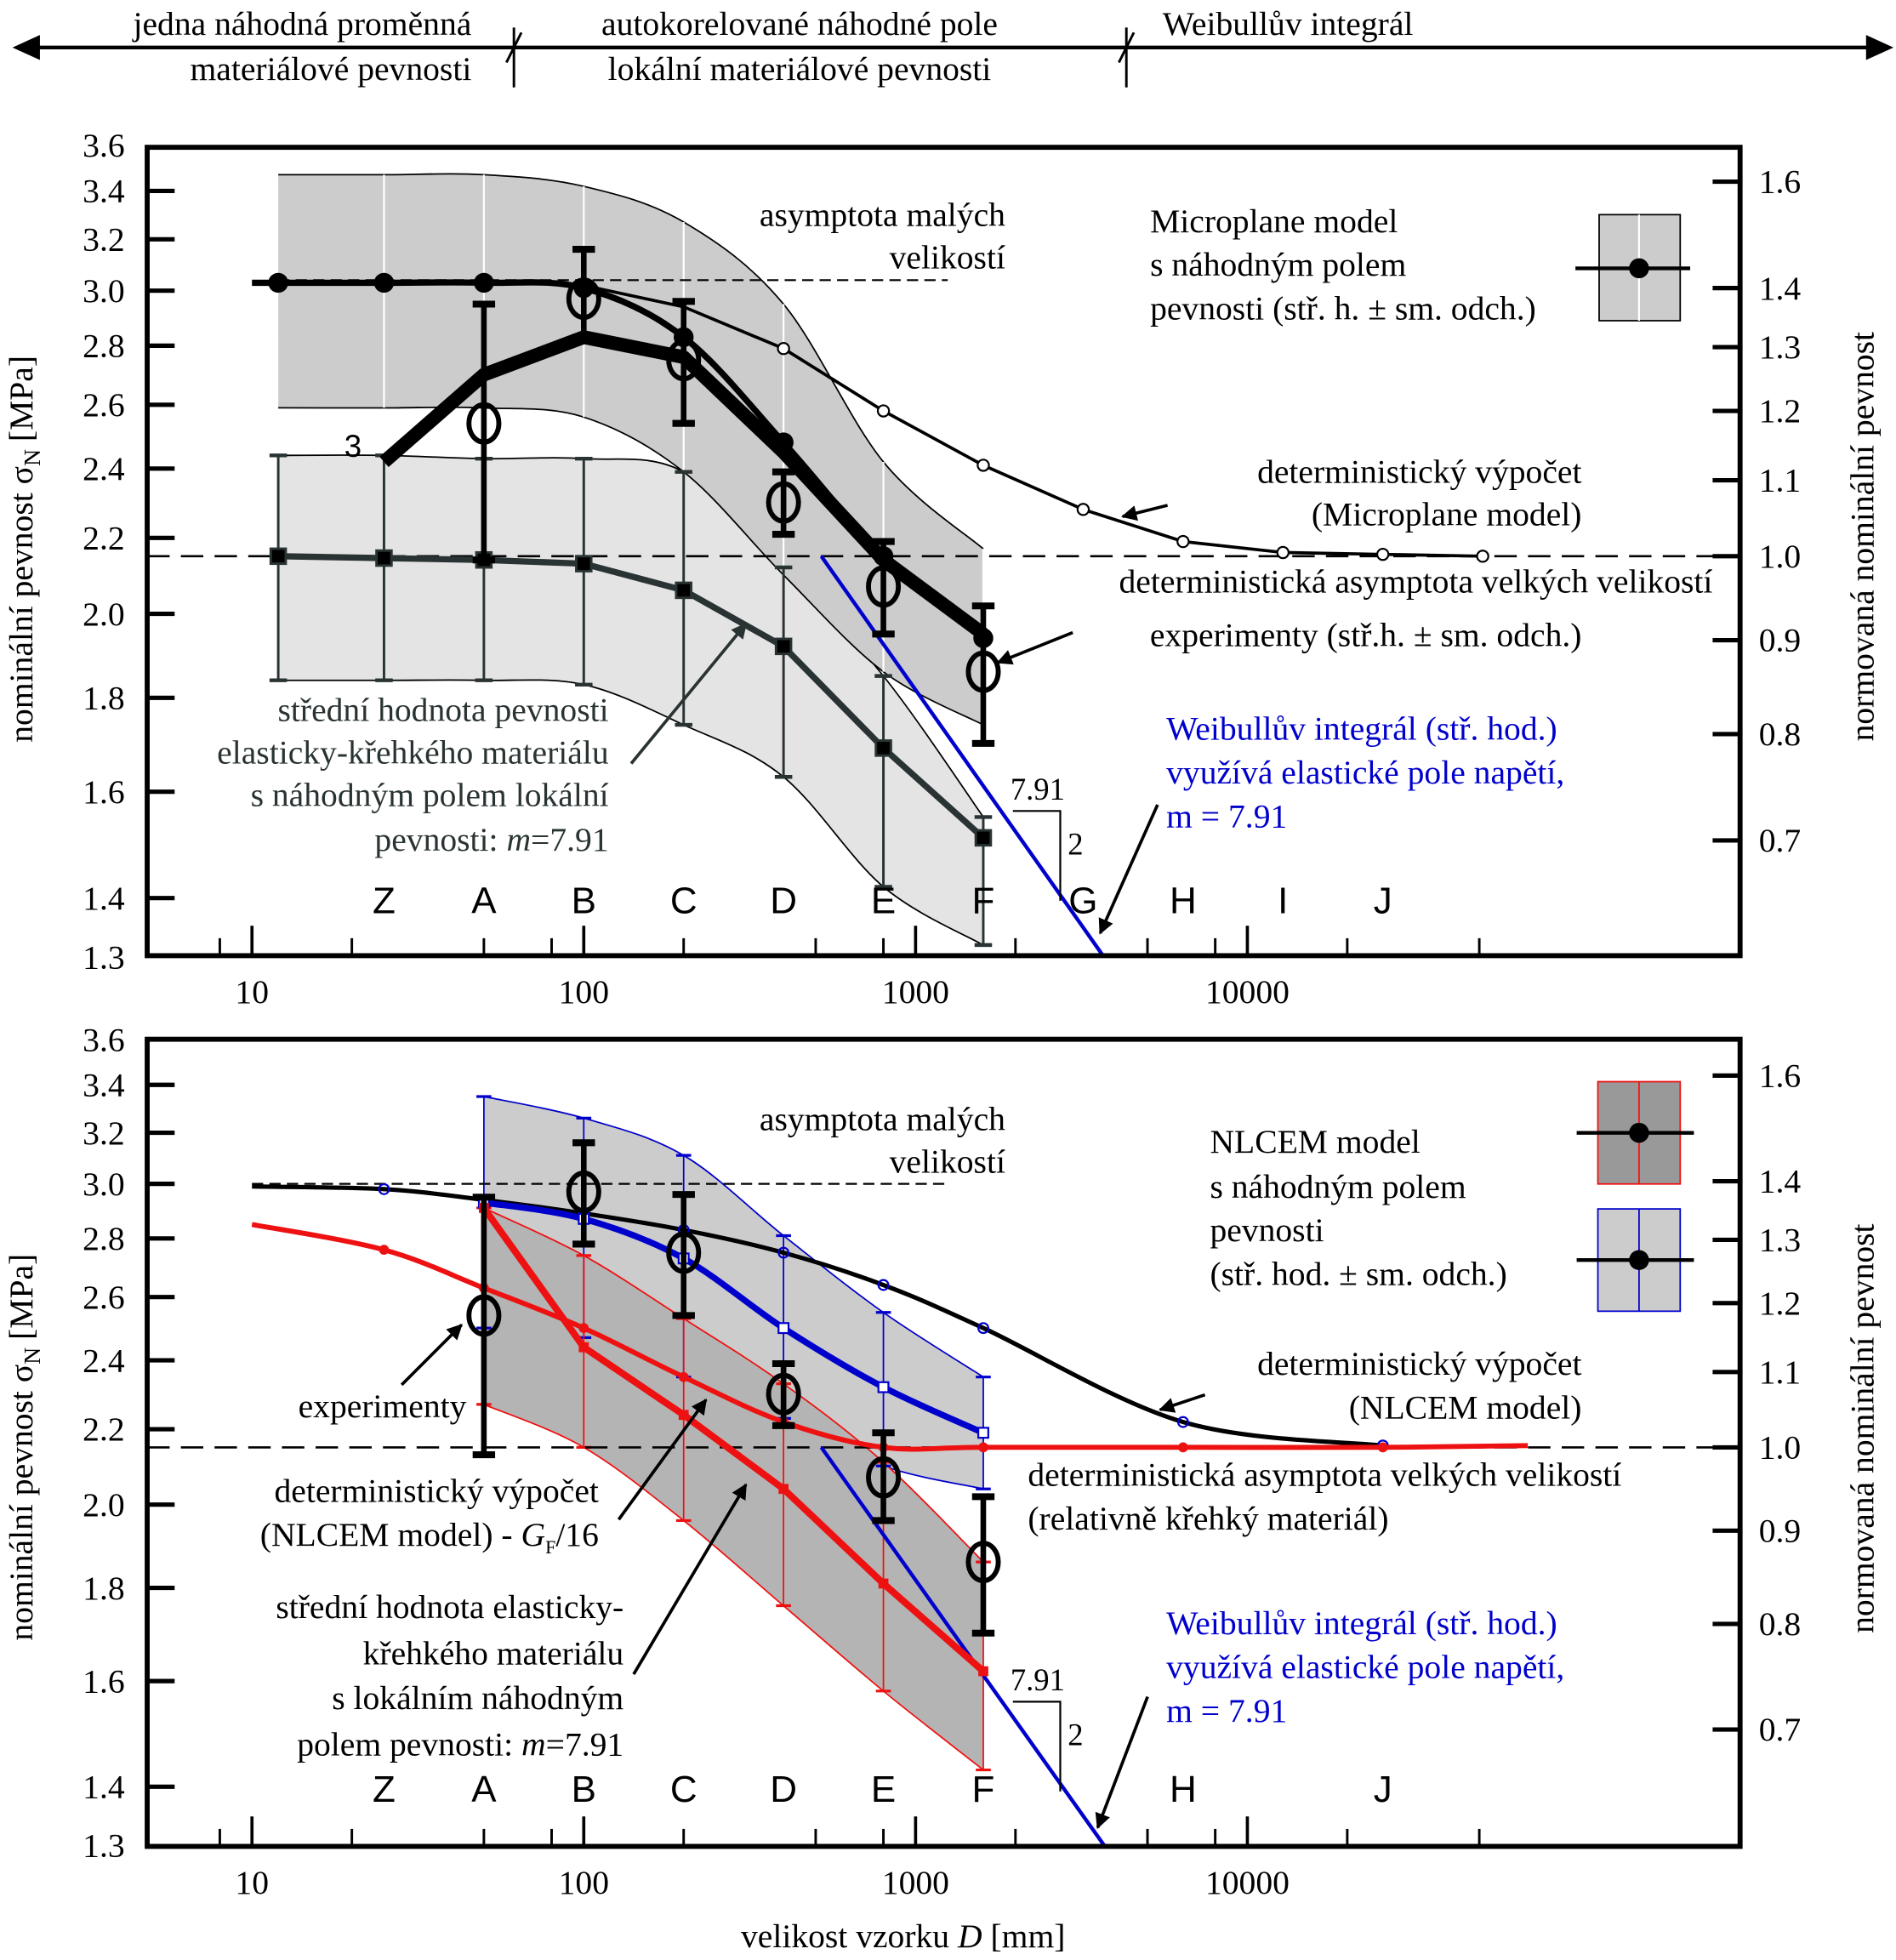 This screenshot has width=1896, height=1960. I want to click on bottom-blue-mean-marker, so click(884, 1387).